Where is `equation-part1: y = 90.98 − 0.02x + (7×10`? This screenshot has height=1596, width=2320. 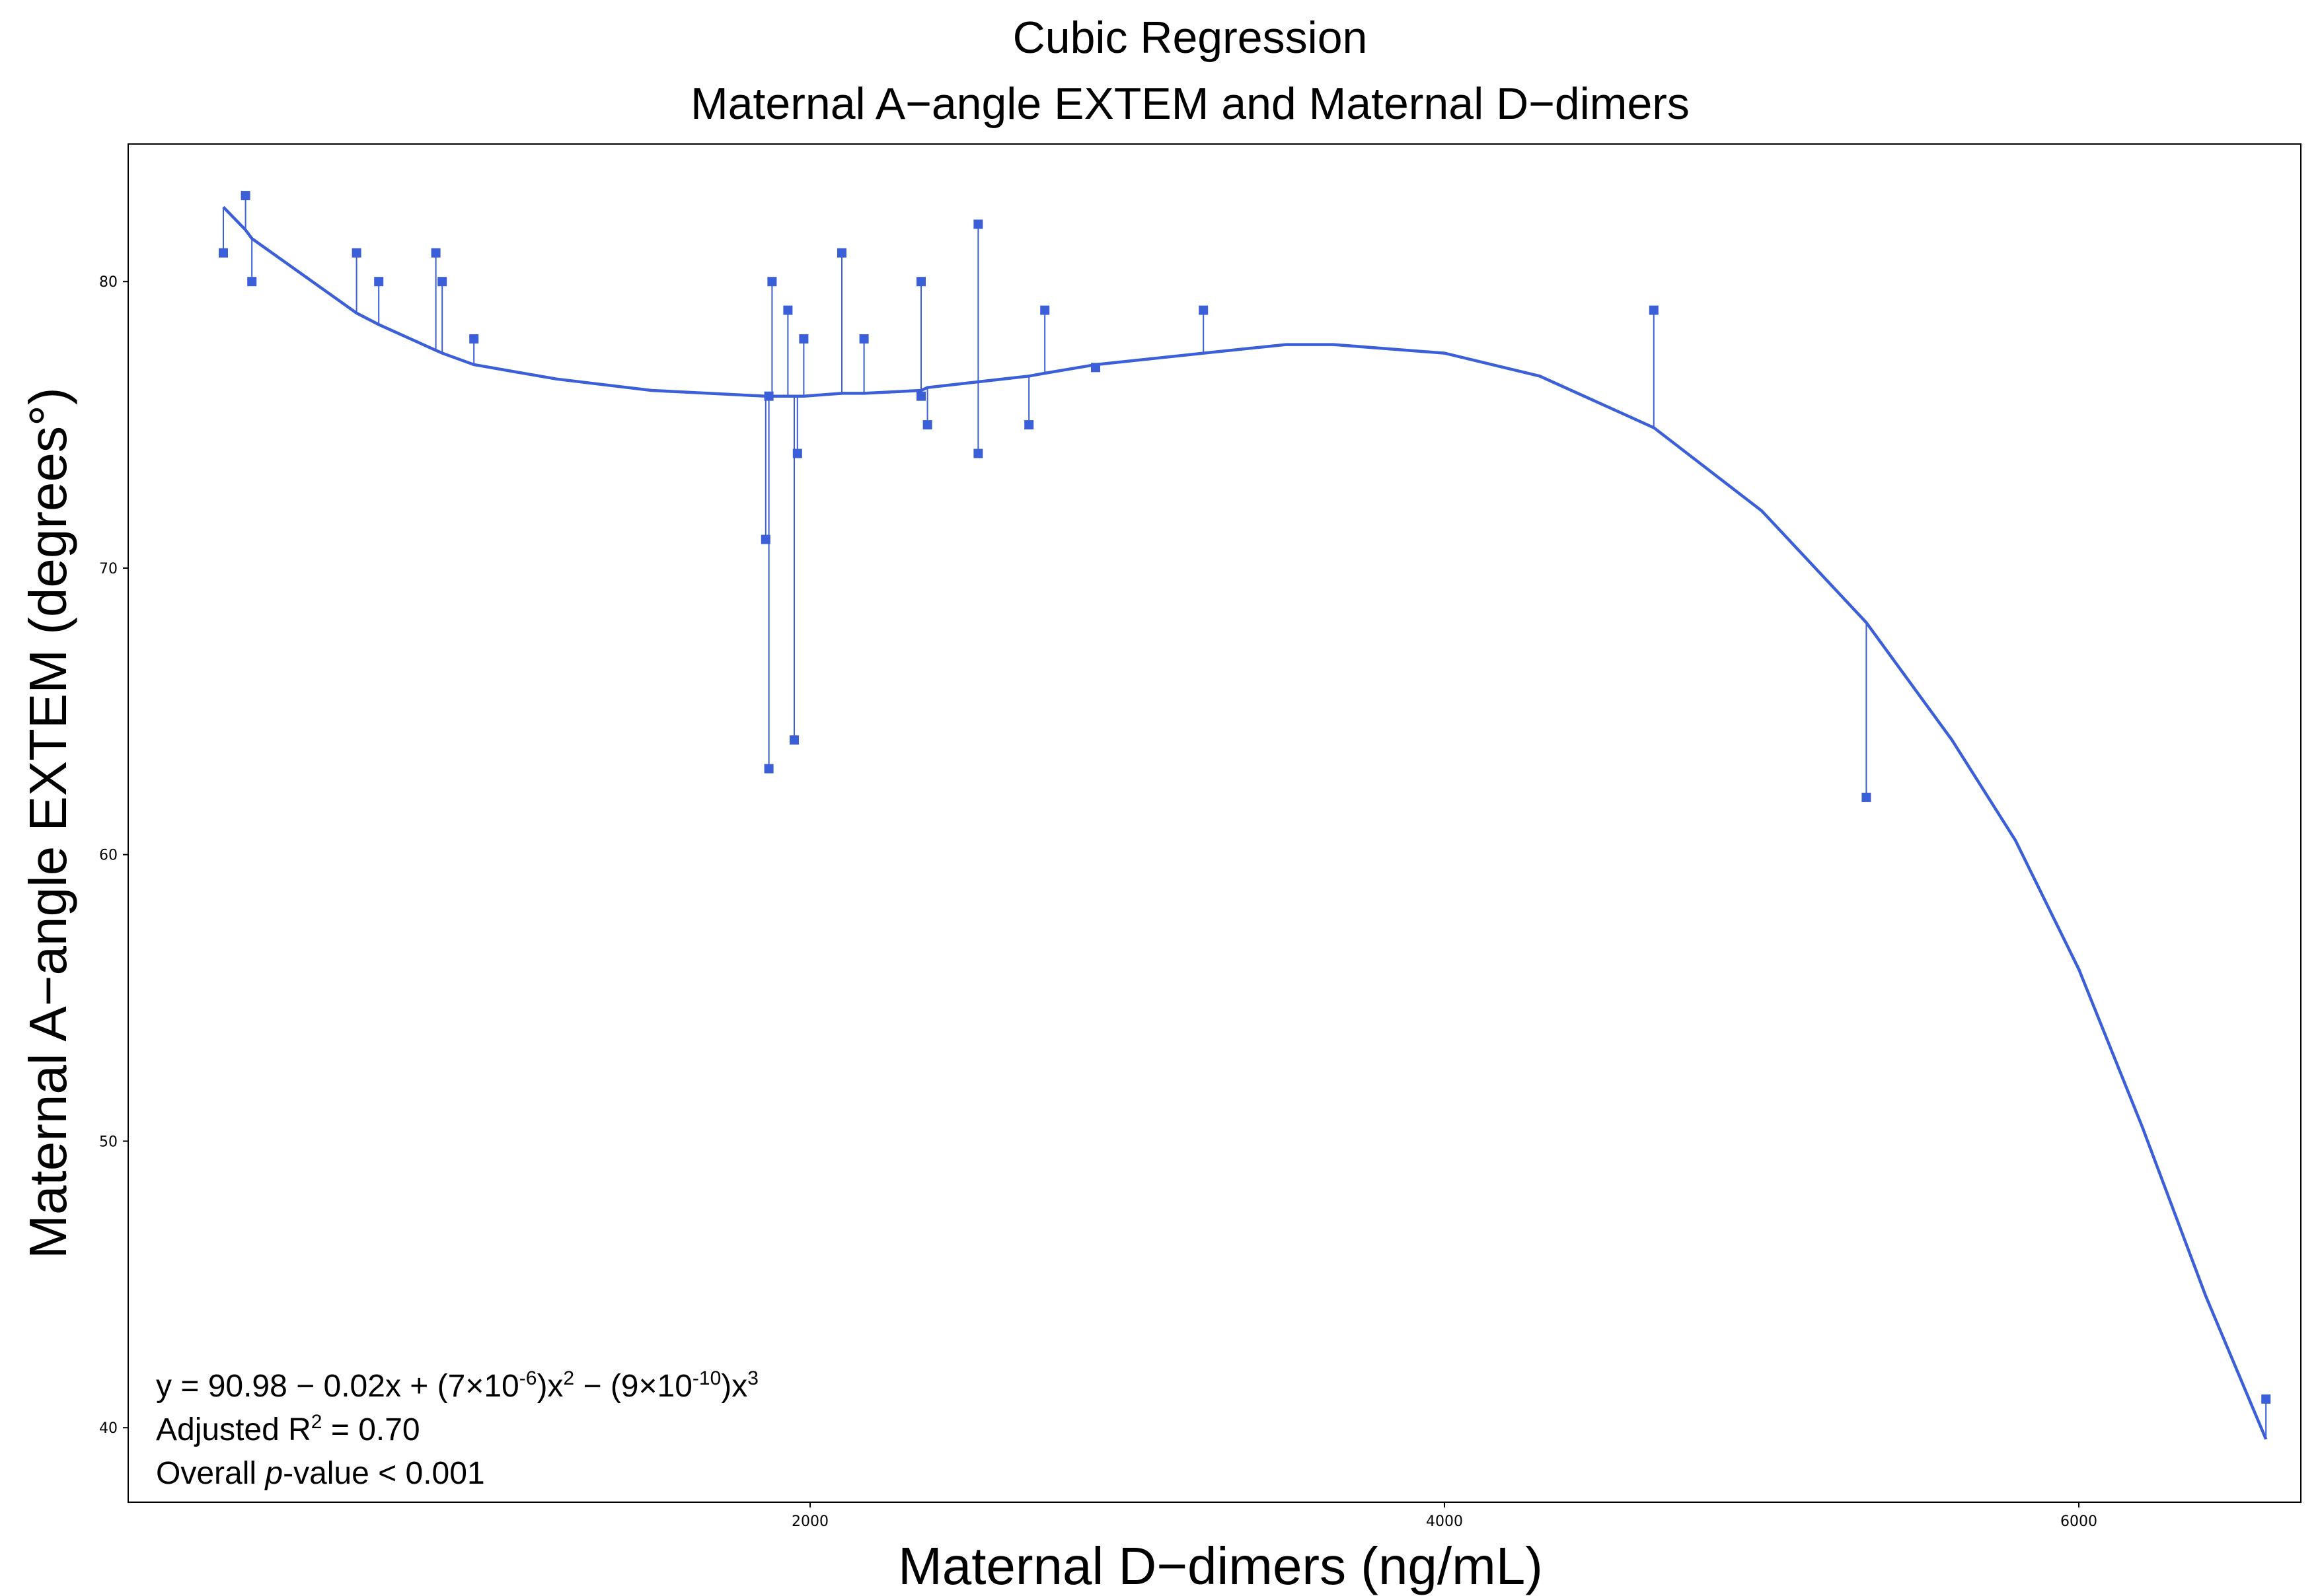
equation-part1: y = 90.98 − 0.02x + (7×10 is located at coordinates (337, 1386).